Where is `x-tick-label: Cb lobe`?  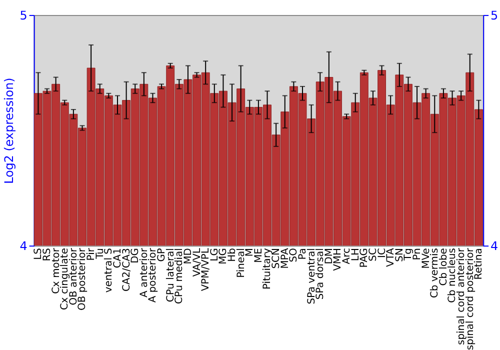
x-tick-label: Cb lobe is located at coordinates (444, 267).